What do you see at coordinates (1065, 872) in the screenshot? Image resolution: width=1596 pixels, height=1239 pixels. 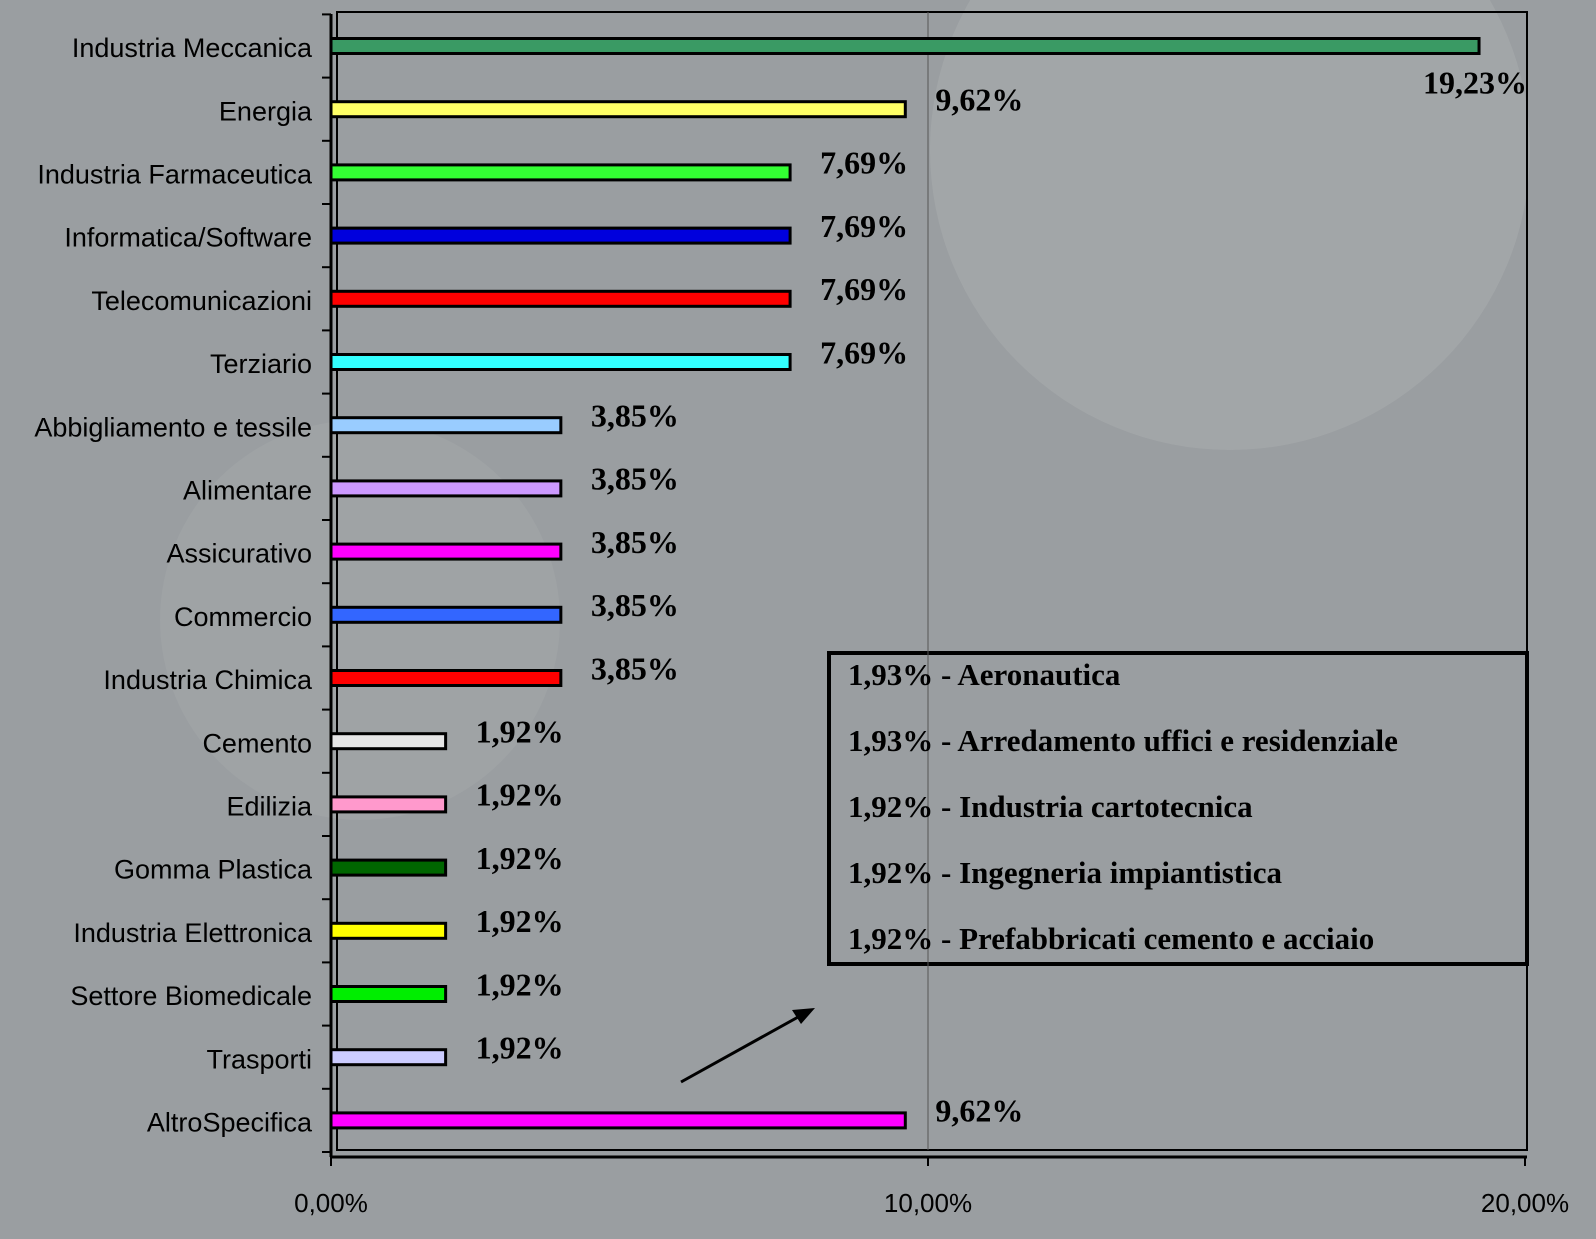 I see `annotation: 1,92% - Ingegneria impiantistica` at bounding box center [1065, 872].